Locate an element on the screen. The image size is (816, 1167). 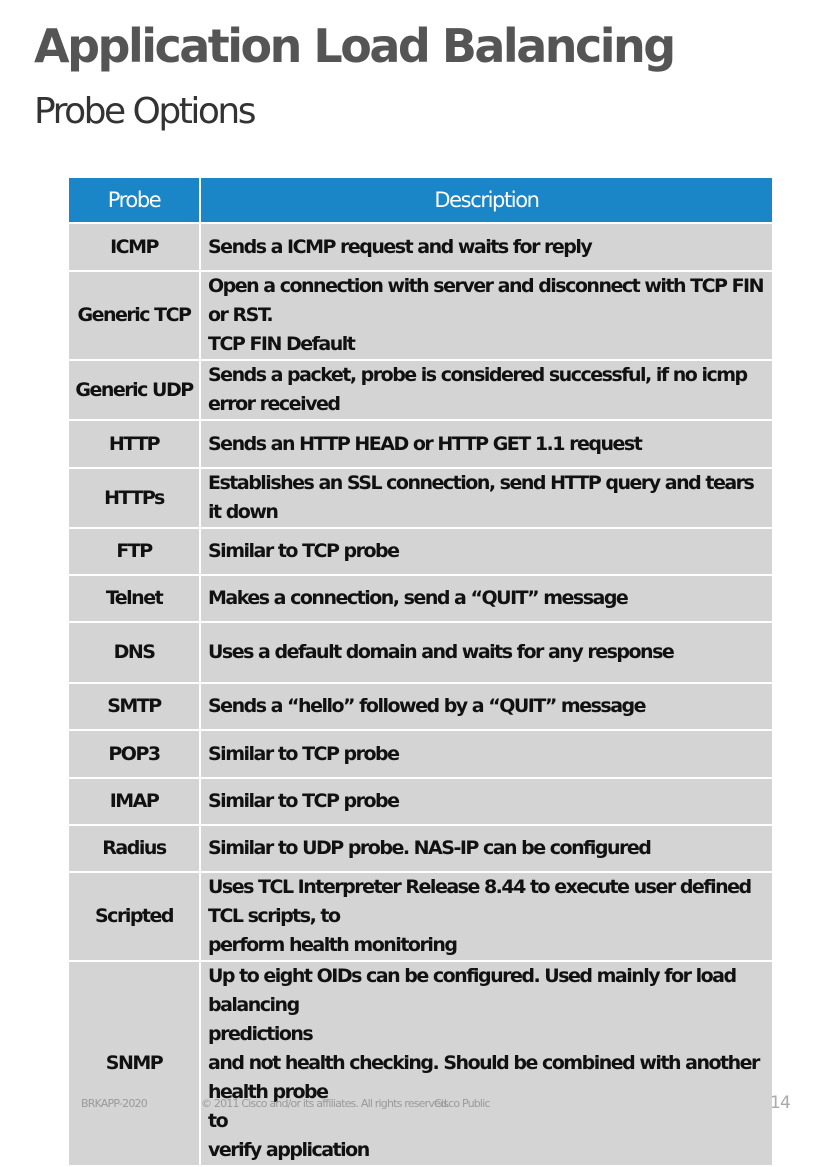
footer-classification: Cisco Public is located at coordinates (462, 1103).